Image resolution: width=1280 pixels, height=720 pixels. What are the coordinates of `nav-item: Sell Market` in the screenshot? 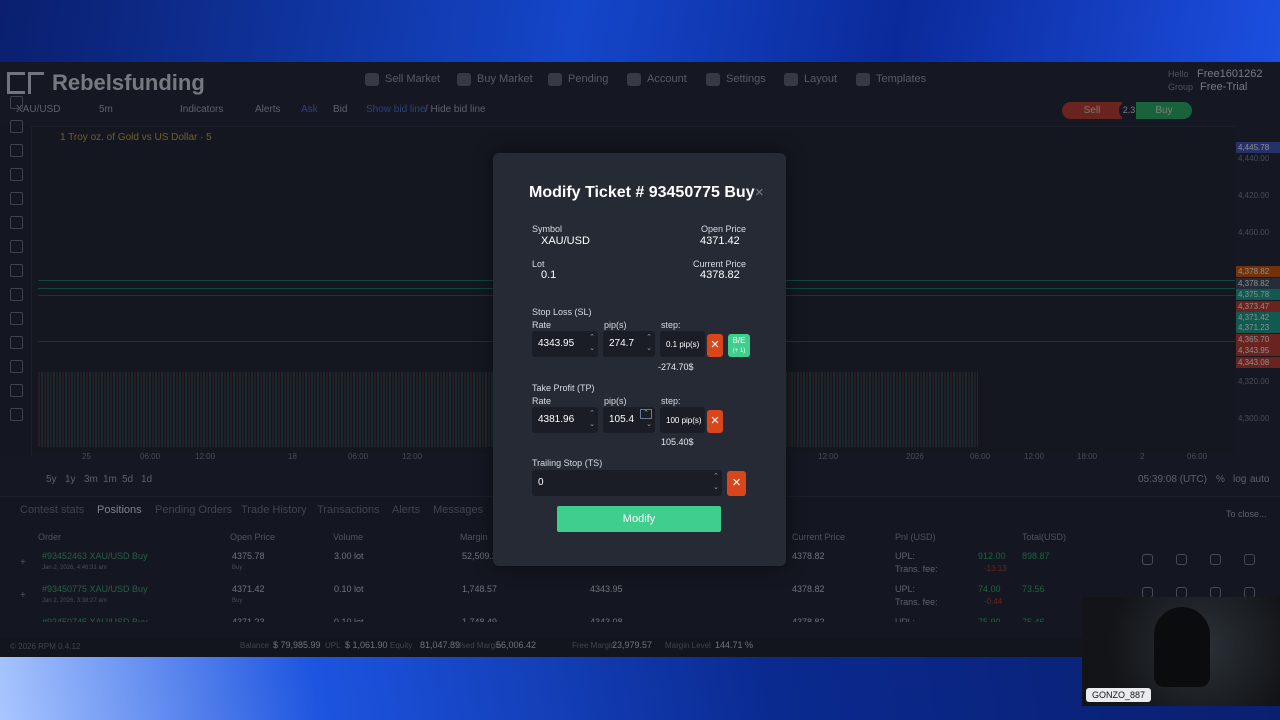 It's located at (413, 79).